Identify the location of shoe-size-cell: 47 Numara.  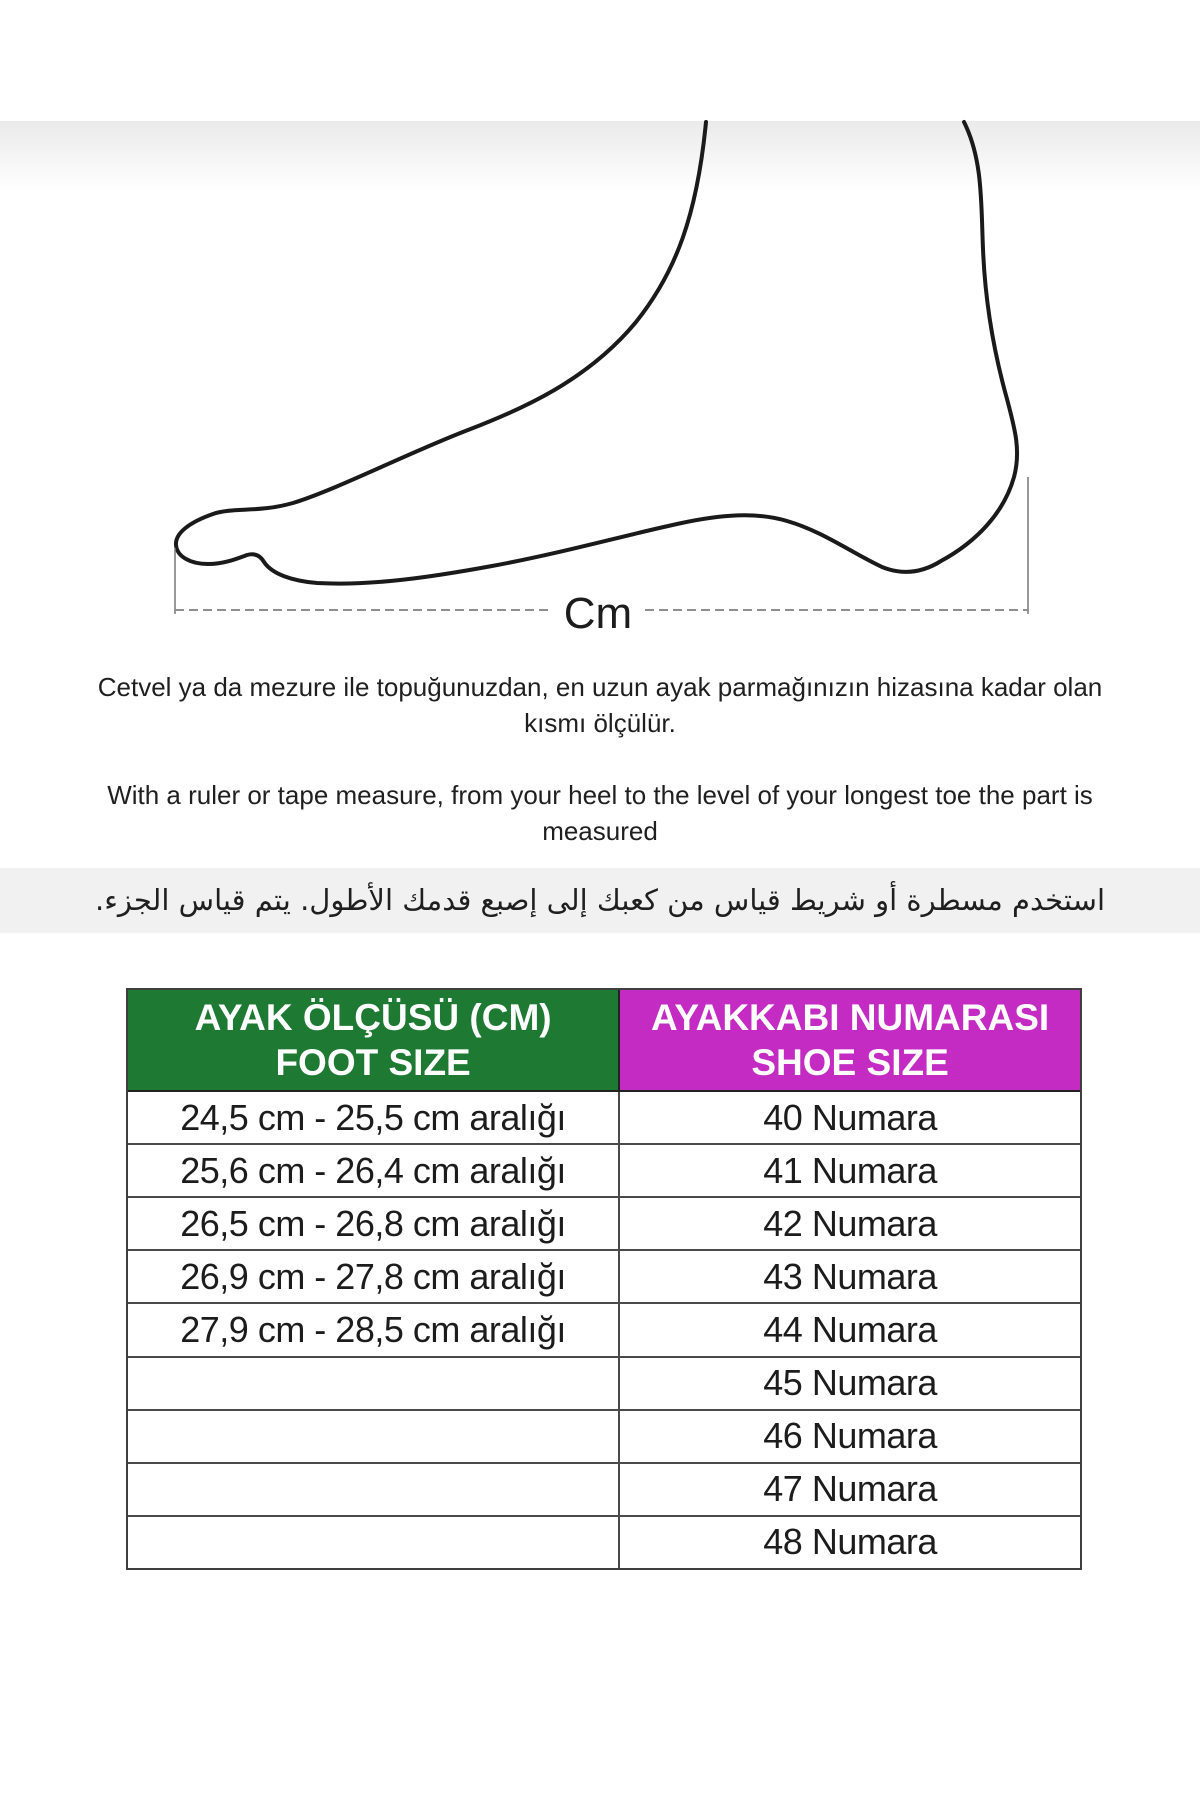
(850, 1489).